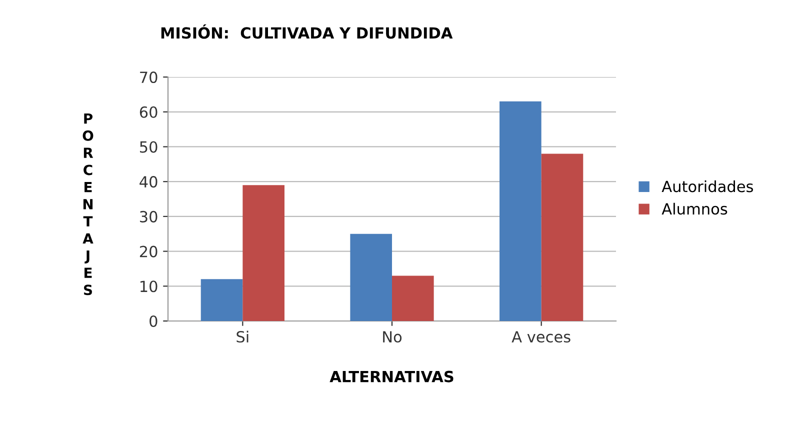 The image size is (800, 428). Describe the element at coordinates (392, 337) in the screenshot. I see `x-tick-label: No` at that location.